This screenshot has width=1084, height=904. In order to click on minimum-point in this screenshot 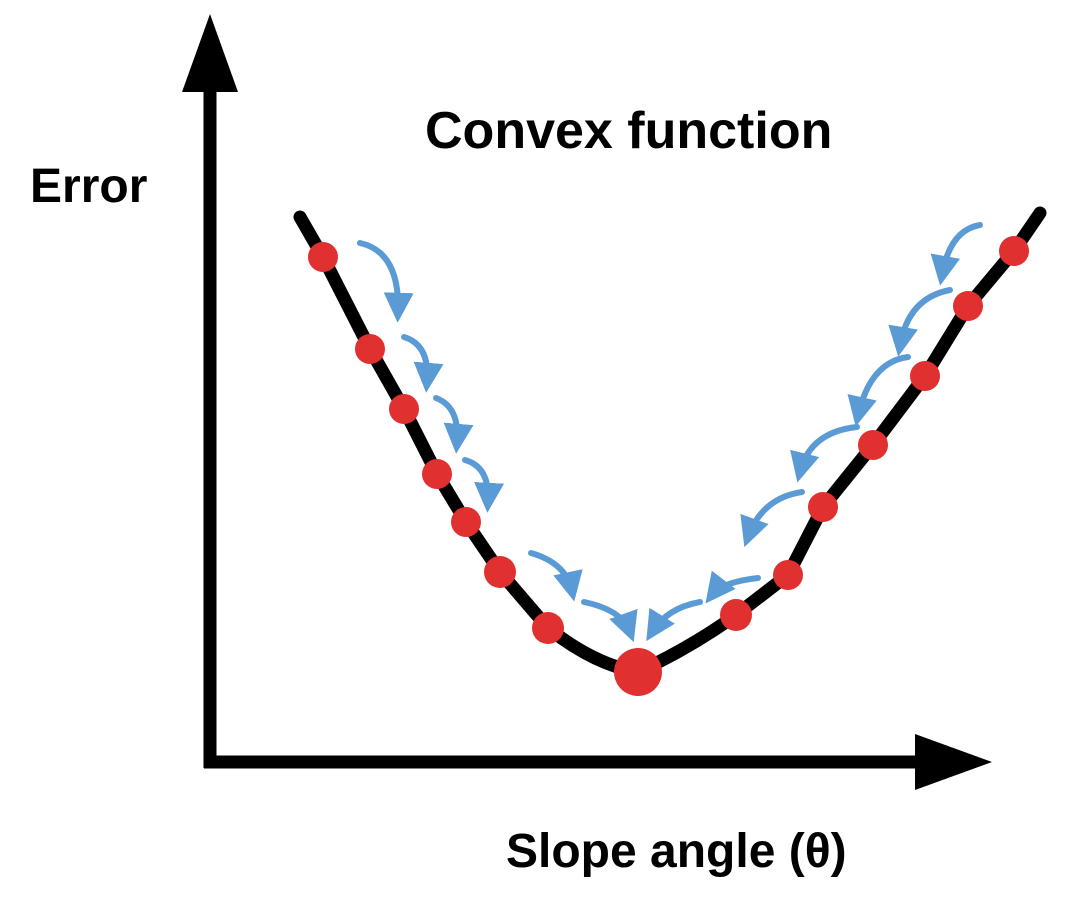, I will do `click(638, 672)`.